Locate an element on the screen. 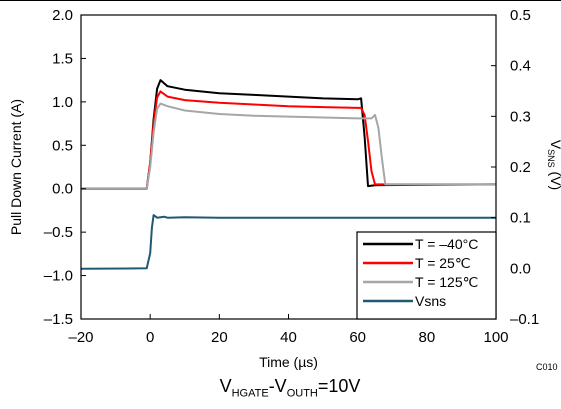 The height and width of the screenshot is (409, 561). legend-box is located at coordinates (426, 275).